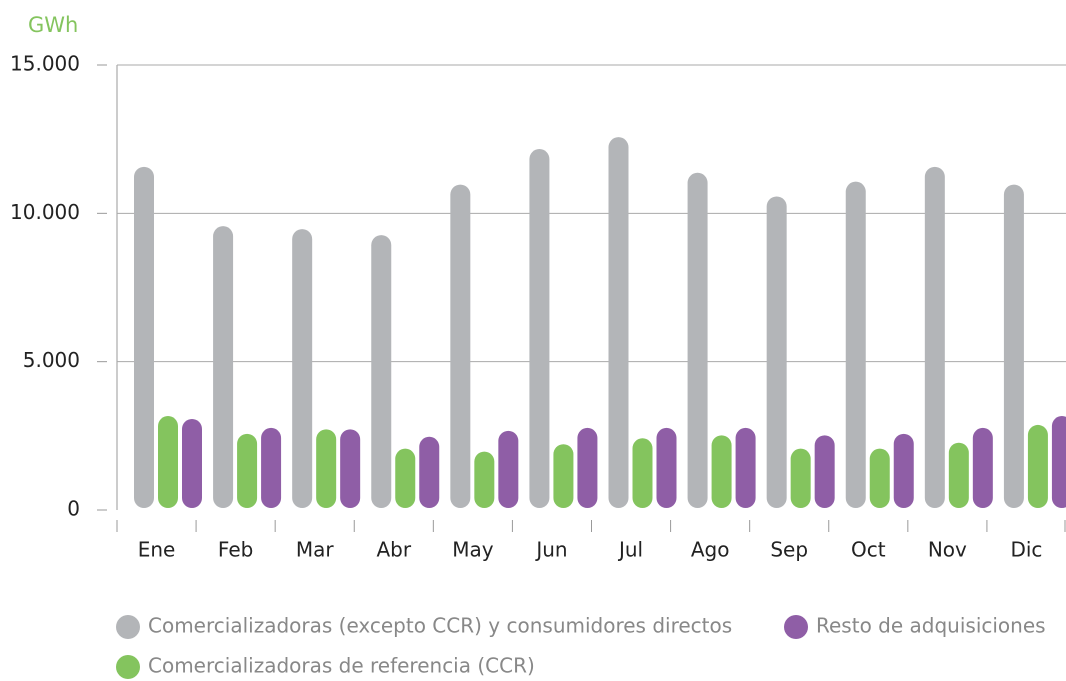 Image resolution: width=1066 pixels, height=681 pixels. What do you see at coordinates (1026, 550) in the screenshot?
I see `x-tick-label: Dic` at bounding box center [1026, 550].